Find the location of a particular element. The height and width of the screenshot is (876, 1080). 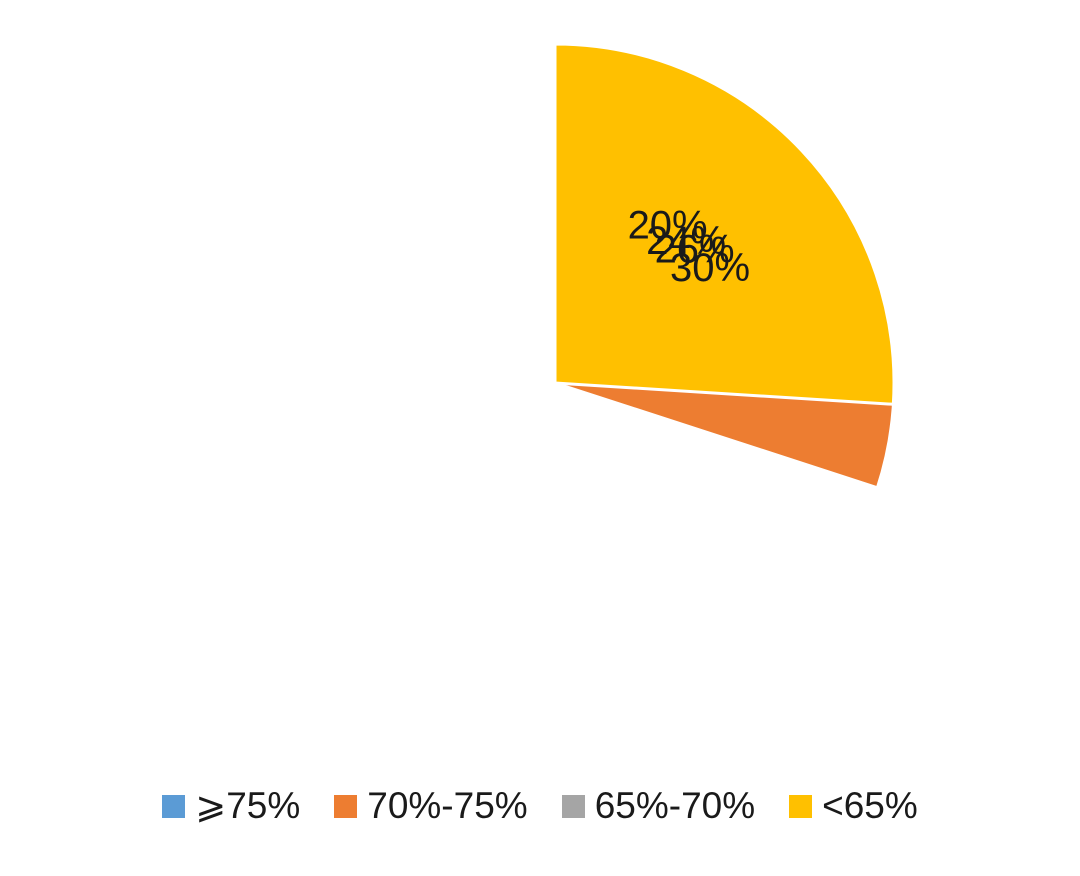

pie-data-labels-group: 20%30%24%26% is located at coordinates (689, 247).